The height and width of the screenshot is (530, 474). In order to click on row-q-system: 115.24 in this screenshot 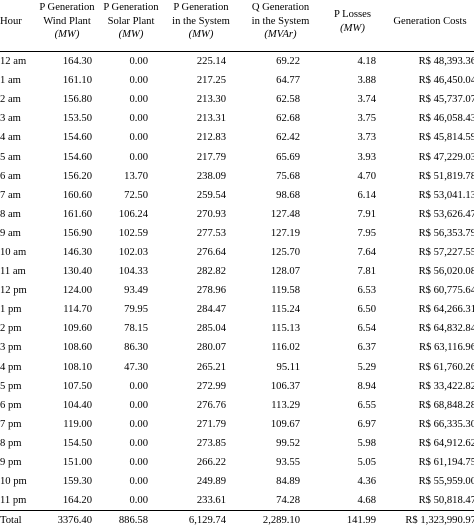, I will do `click(285, 310)`.